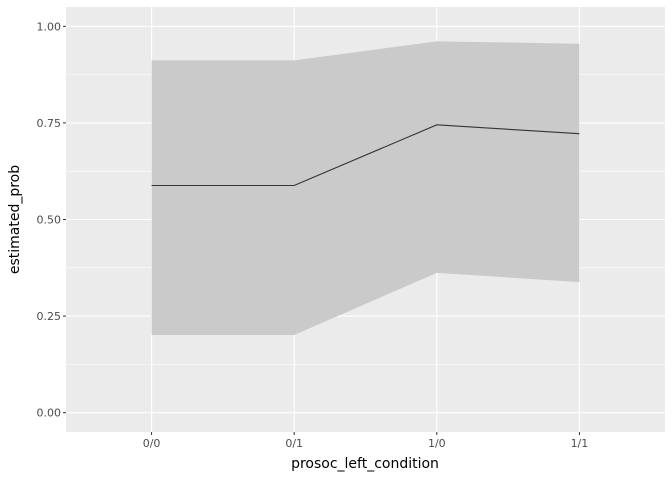 The image size is (672, 480). I want to click on y-tick-label: 0.25, so click(49, 316).